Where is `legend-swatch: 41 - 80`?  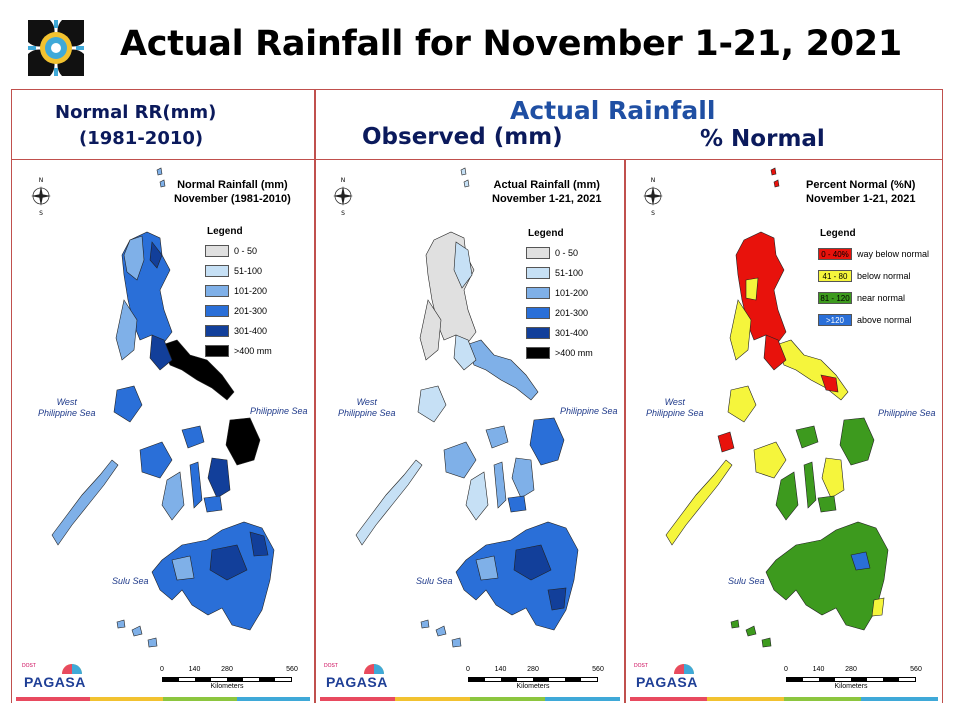
legend-swatch: 41 - 80 is located at coordinates (835, 276).